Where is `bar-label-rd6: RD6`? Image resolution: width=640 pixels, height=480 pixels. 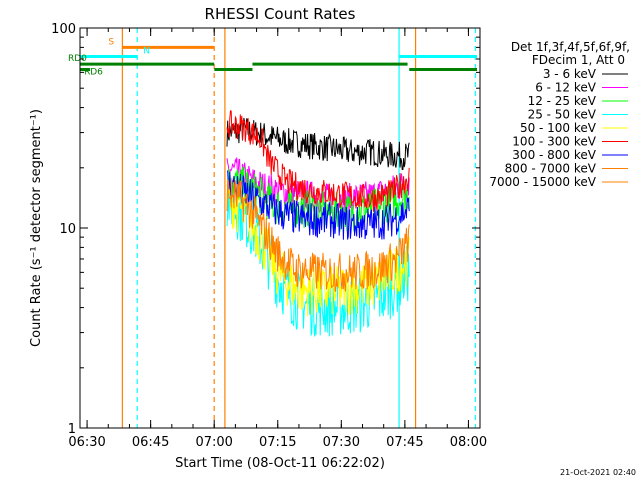
bar-label-rd6: RD6 is located at coordinates (93, 73).